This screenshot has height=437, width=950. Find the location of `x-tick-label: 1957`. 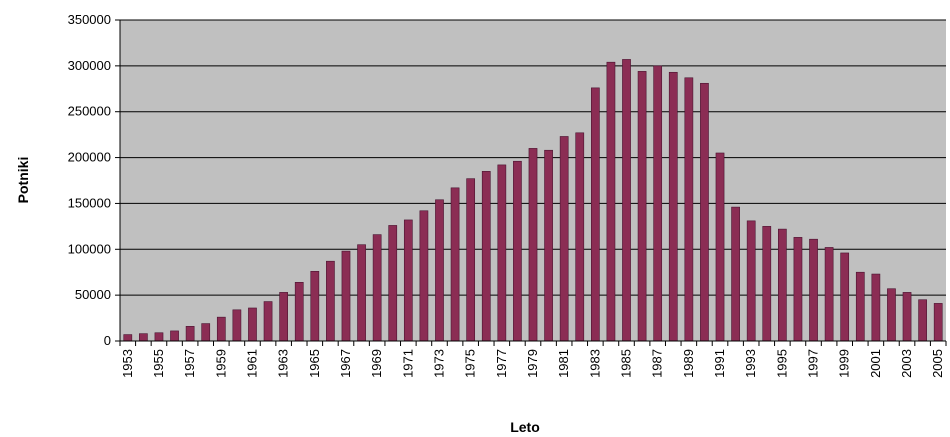

x-tick-label: 1957 is located at coordinates (189, 363).